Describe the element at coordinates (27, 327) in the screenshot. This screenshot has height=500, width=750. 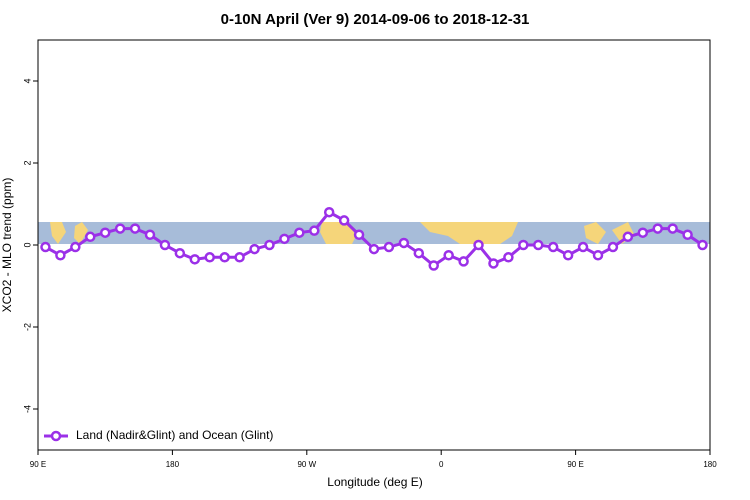
I see `y-tick-label: -2` at that location.